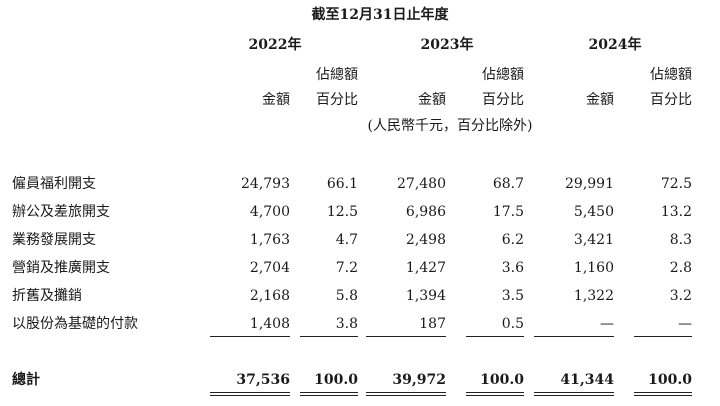 The image size is (720, 406). Describe the element at coordinates (75, 324) in the screenshot. I see `row-label: 以股份為基礎的付款` at that location.